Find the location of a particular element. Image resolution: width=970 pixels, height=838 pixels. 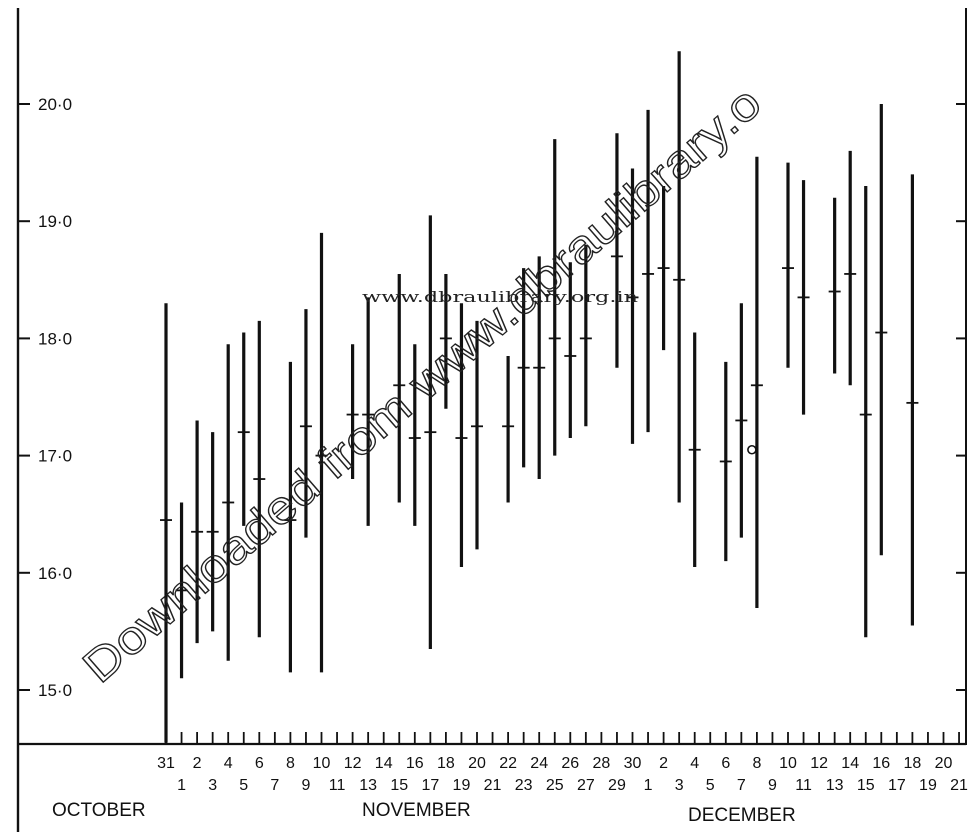

x-tick-label-upper: 22 is located at coordinates (508, 763).